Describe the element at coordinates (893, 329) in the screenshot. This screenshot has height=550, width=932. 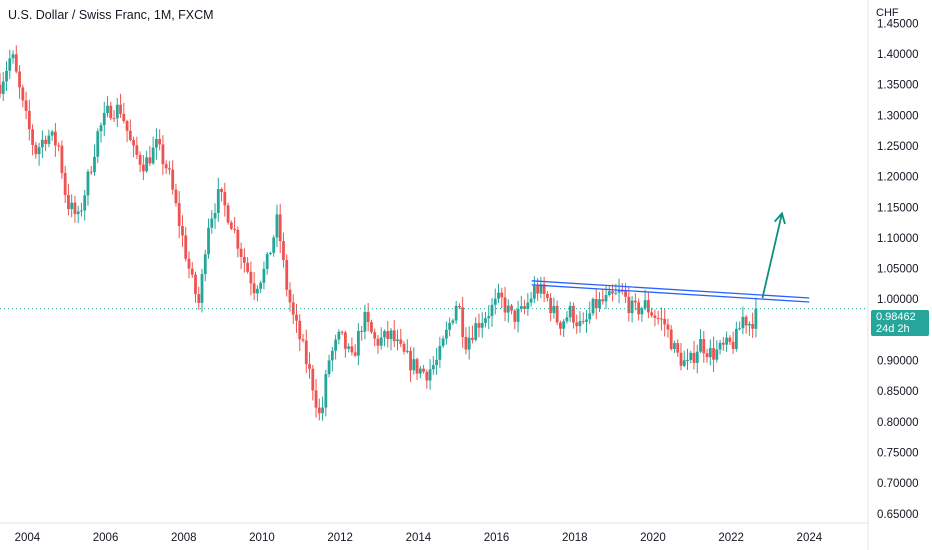
I see `countdown-value: 24d 2h` at that location.